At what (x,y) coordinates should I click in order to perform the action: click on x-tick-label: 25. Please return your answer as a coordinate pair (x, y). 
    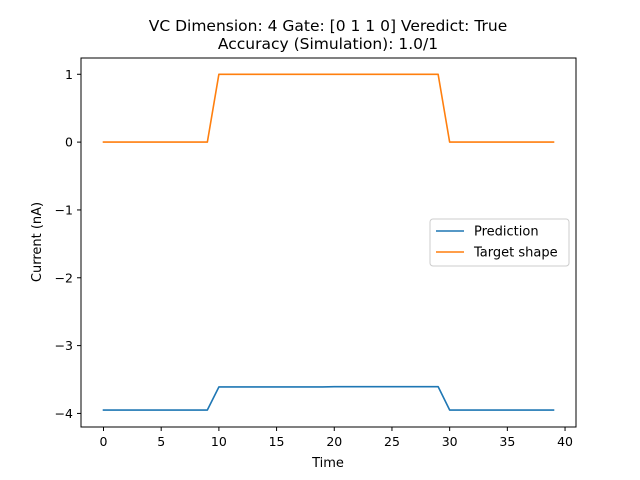
    Looking at the image, I should click on (392, 441).